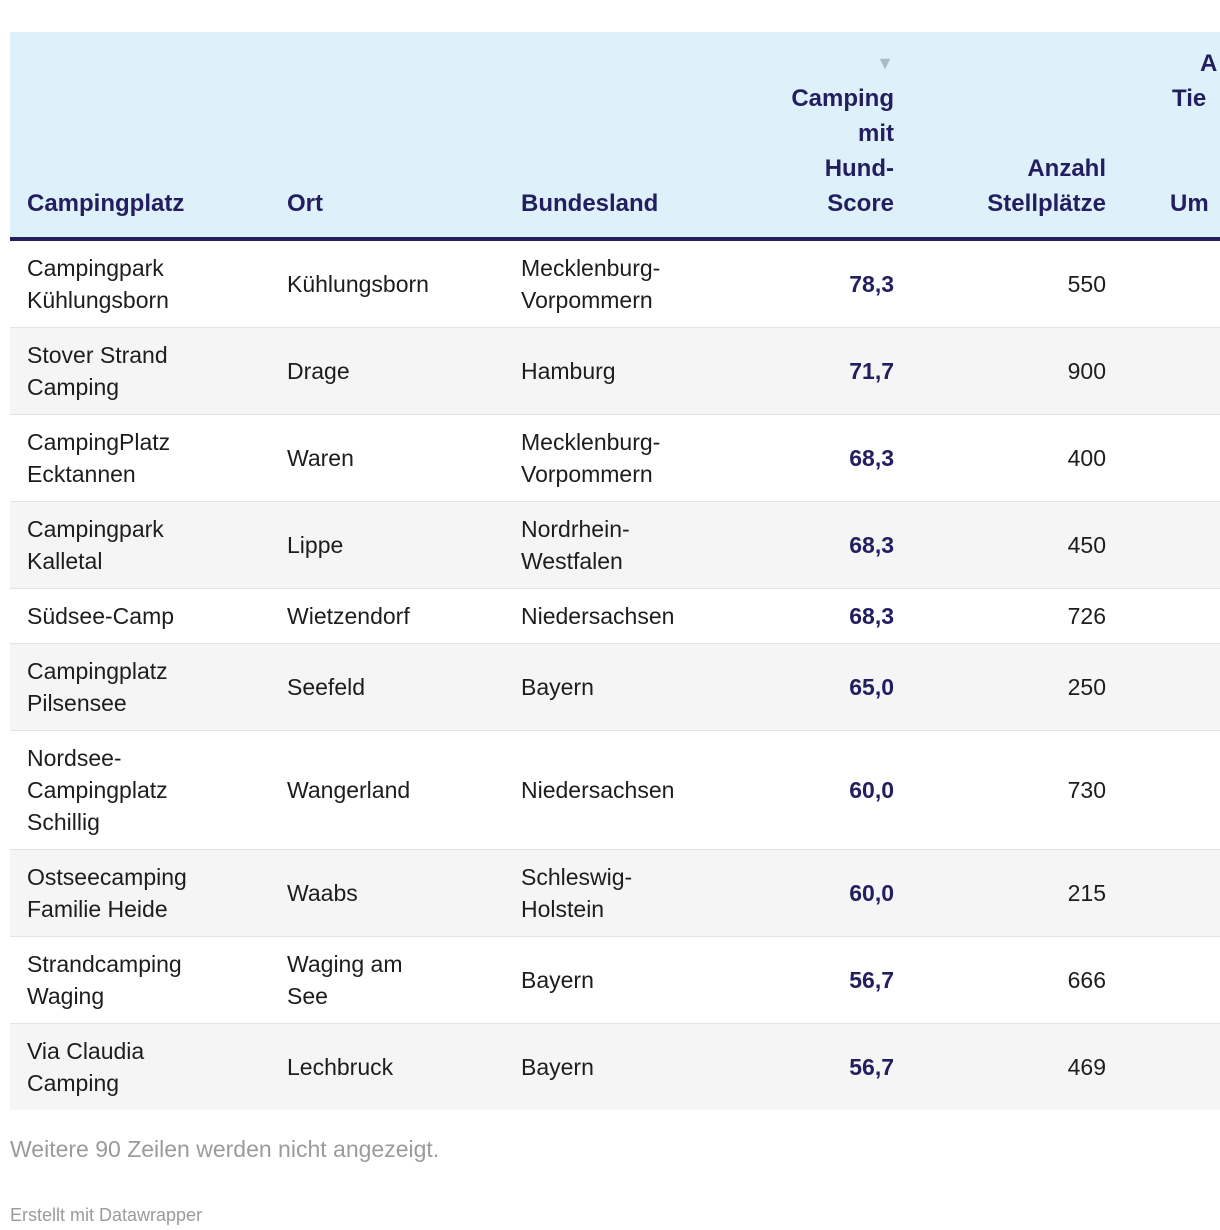  I want to click on cell-campingplatz: Ostseecamping Familie Heide, so click(140, 893).